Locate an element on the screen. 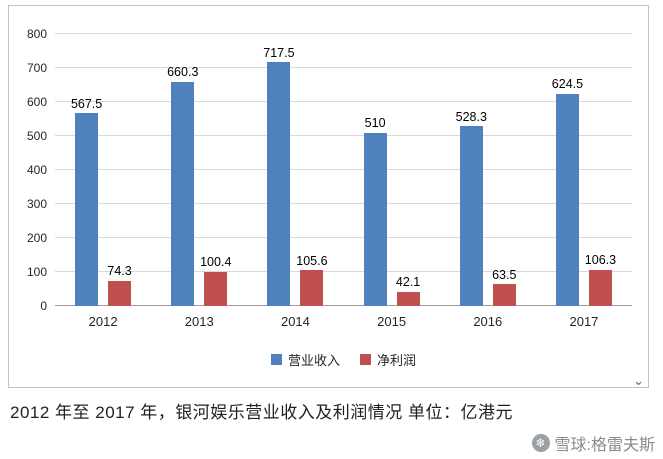 This screenshot has width=663, height=459. bar-value-label: 100.4 is located at coordinates (216, 262).